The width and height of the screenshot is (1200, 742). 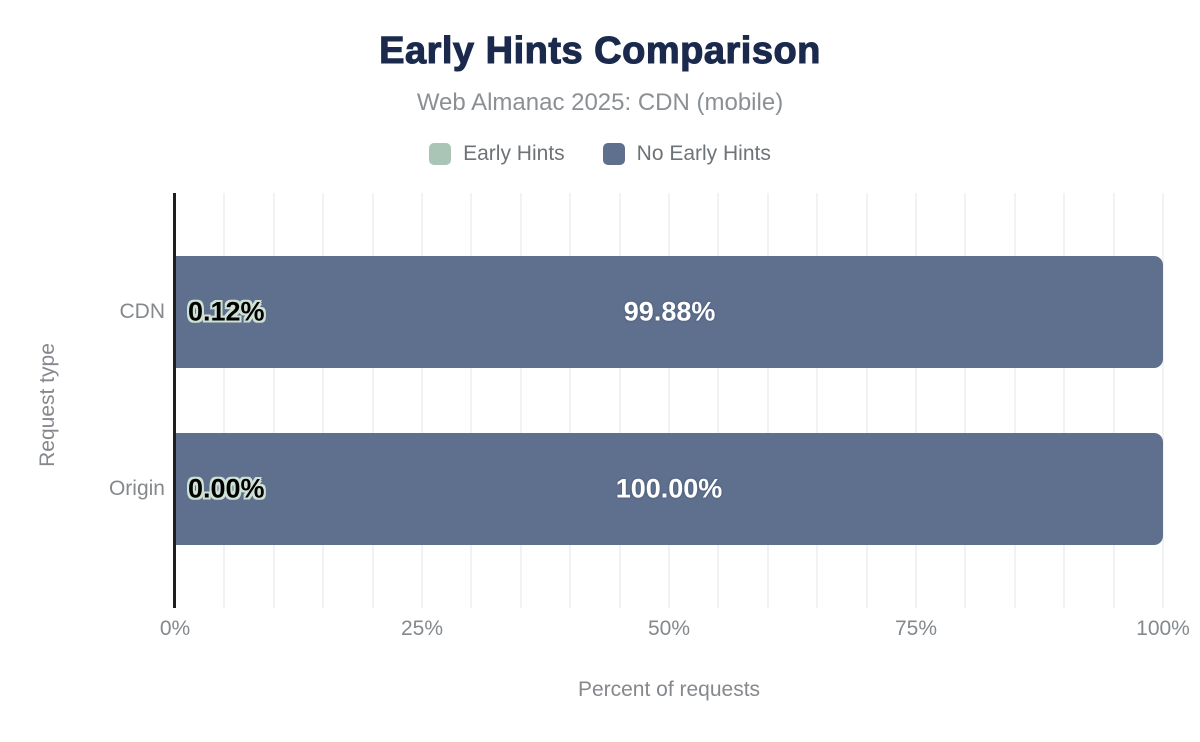 I want to click on legend-item-early-hints: Early Hints, so click(x=497, y=154).